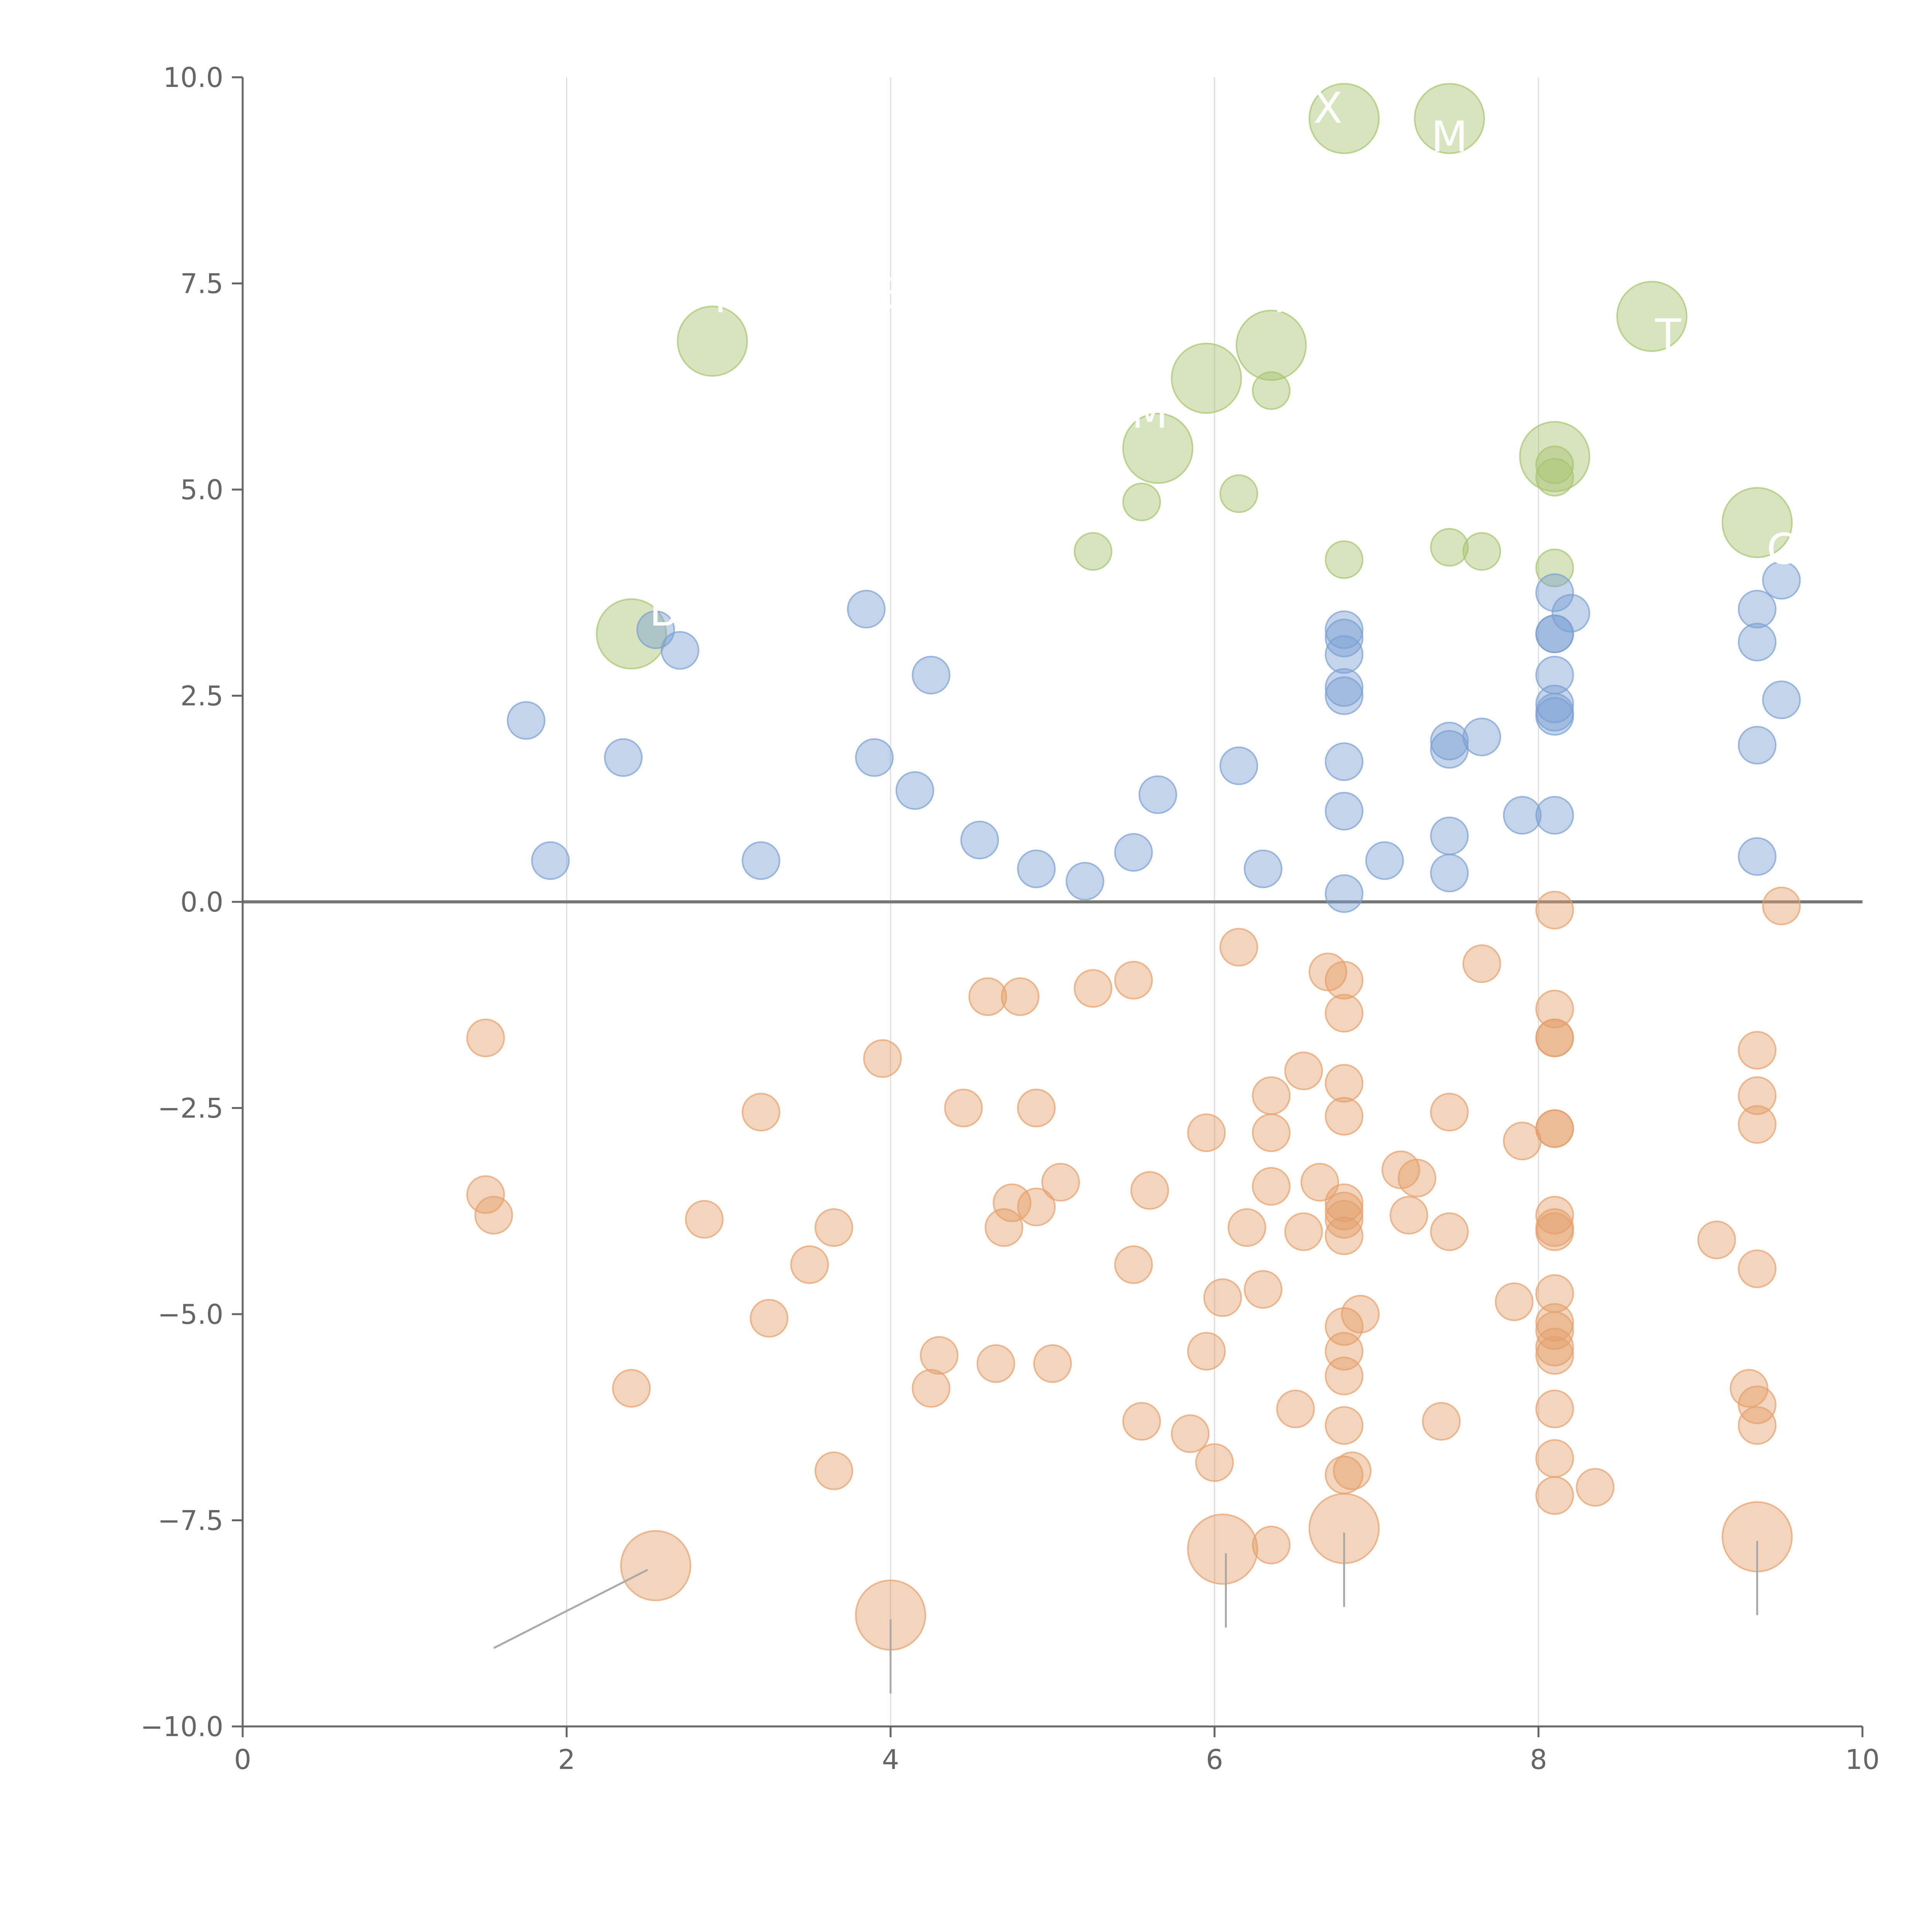  Describe the element at coordinates (720, 298) in the screenshot. I see `annotation-label-2: I` at that location.